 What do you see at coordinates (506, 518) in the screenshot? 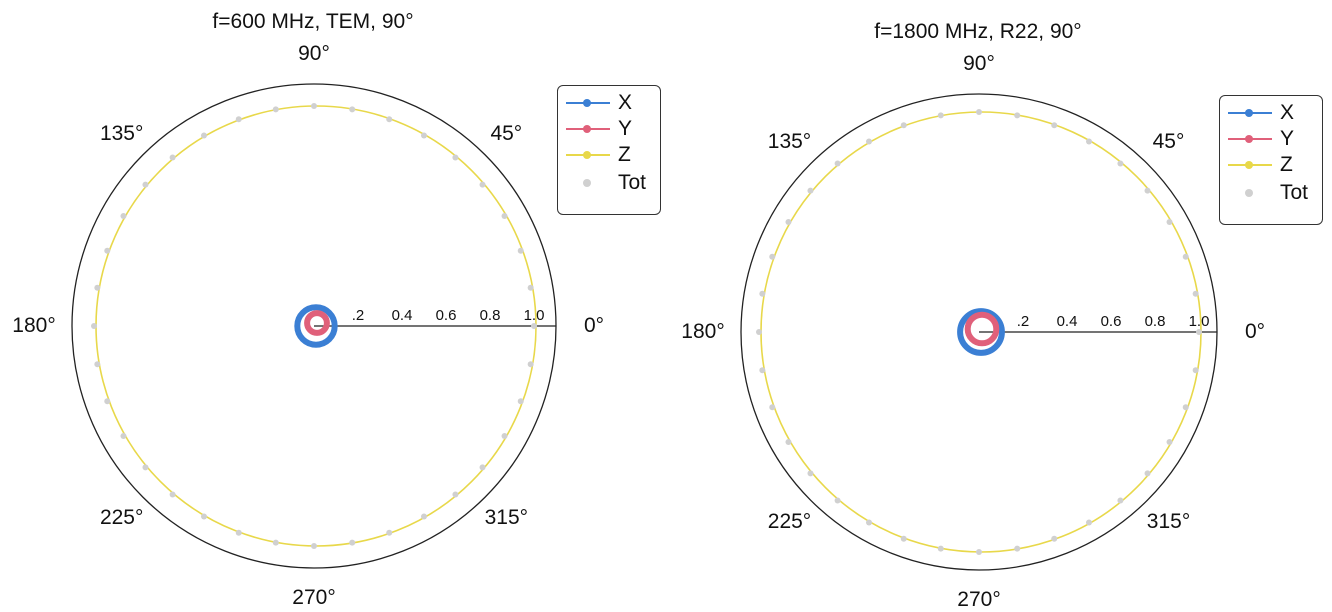
I see `angle-tick-label: 315°` at bounding box center [506, 518].